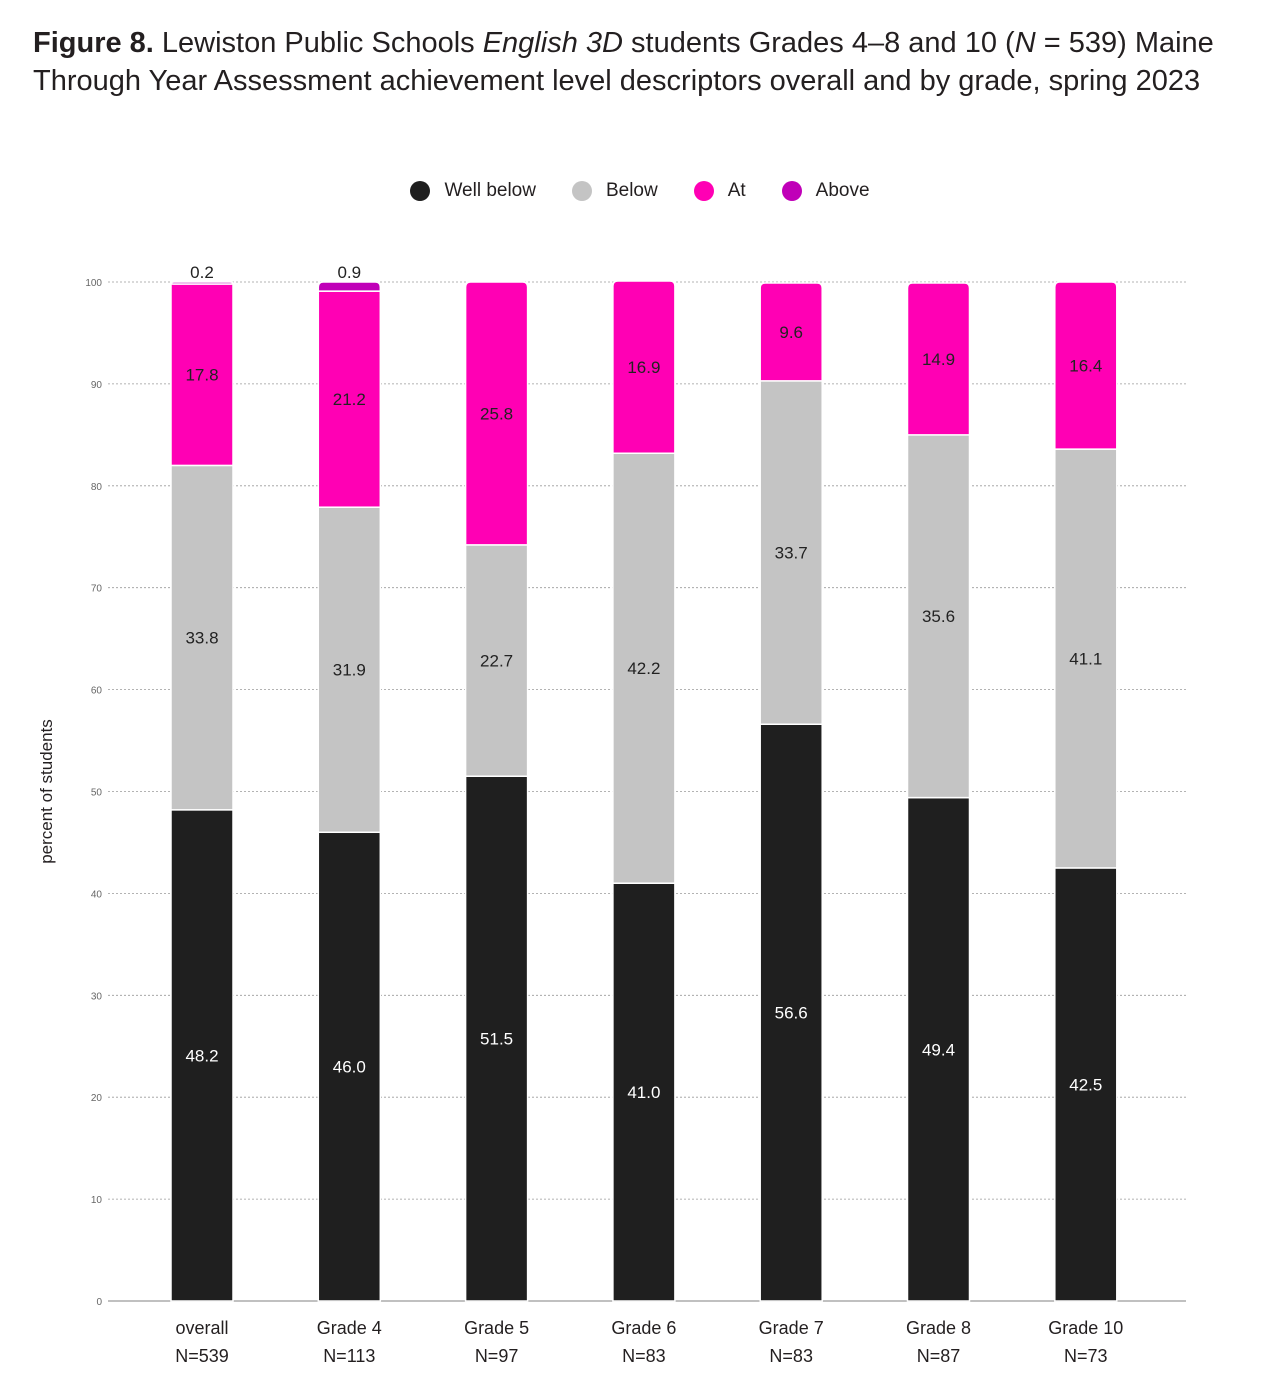 This screenshot has height=1397, width=1280. Describe the element at coordinates (736, 190) in the screenshot. I see `legend-label-at: At` at that location.